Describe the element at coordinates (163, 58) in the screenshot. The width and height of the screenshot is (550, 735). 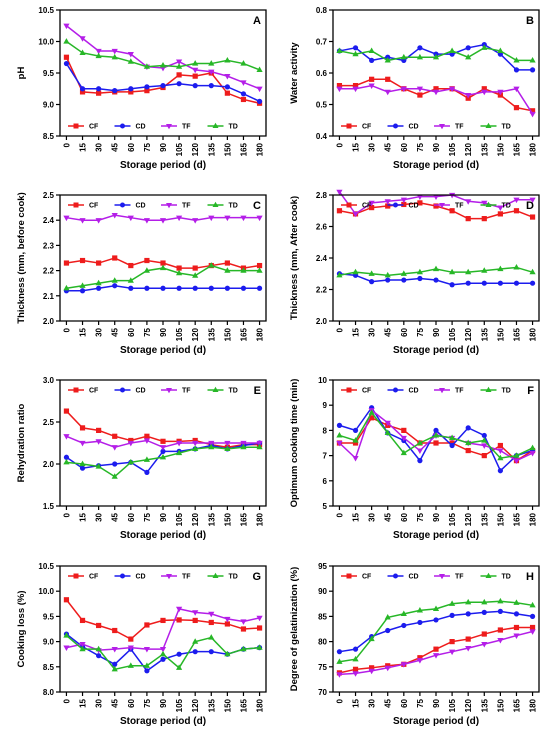
I see `series-tf-a` at that location.